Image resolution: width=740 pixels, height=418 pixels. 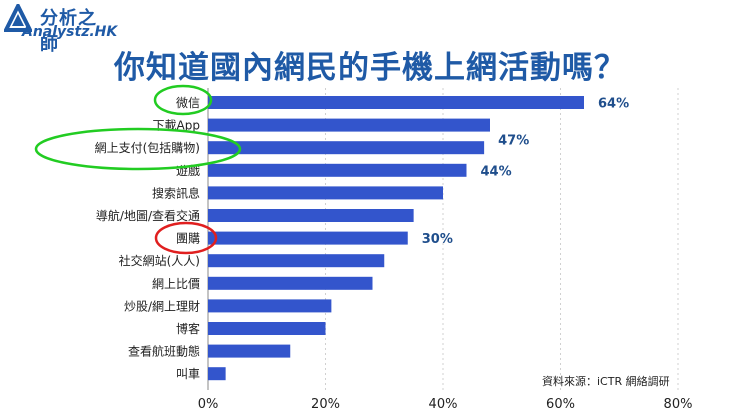 I want to click on logo-chinese-text: 分析之師, so click(x=68, y=31).